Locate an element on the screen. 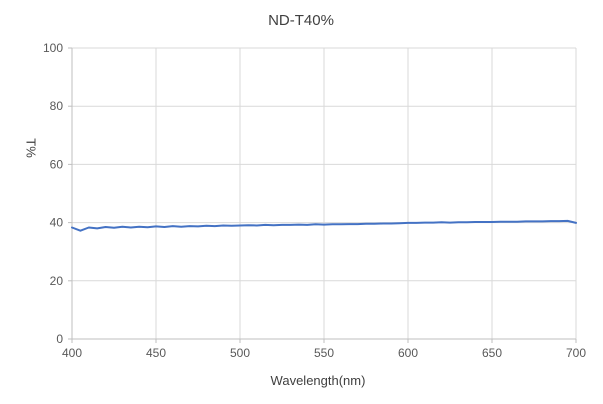 The image size is (603, 404). x-tick-label: 500 is located at coordinates (240, 353).